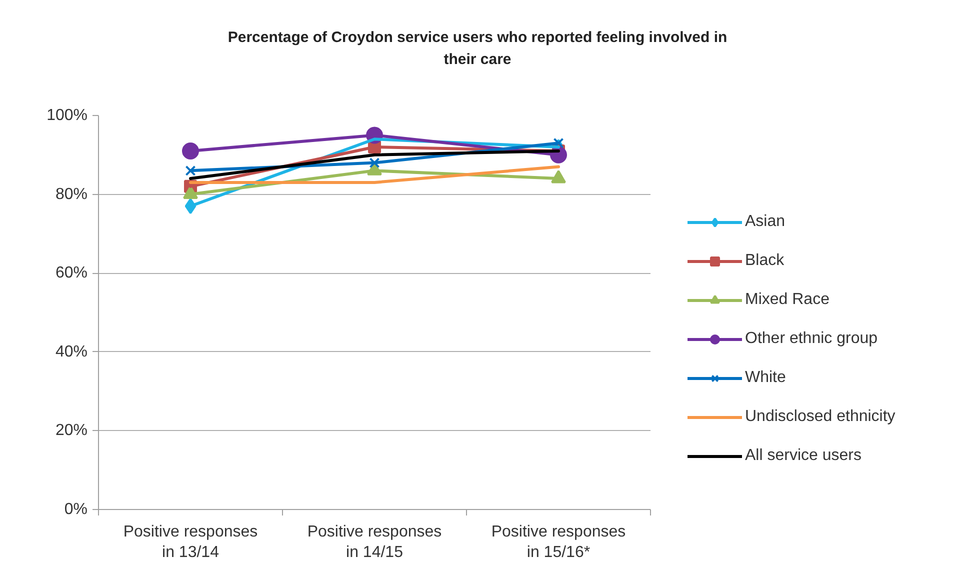  I want to click on y-tick-label: 80%, so click(71, 194).